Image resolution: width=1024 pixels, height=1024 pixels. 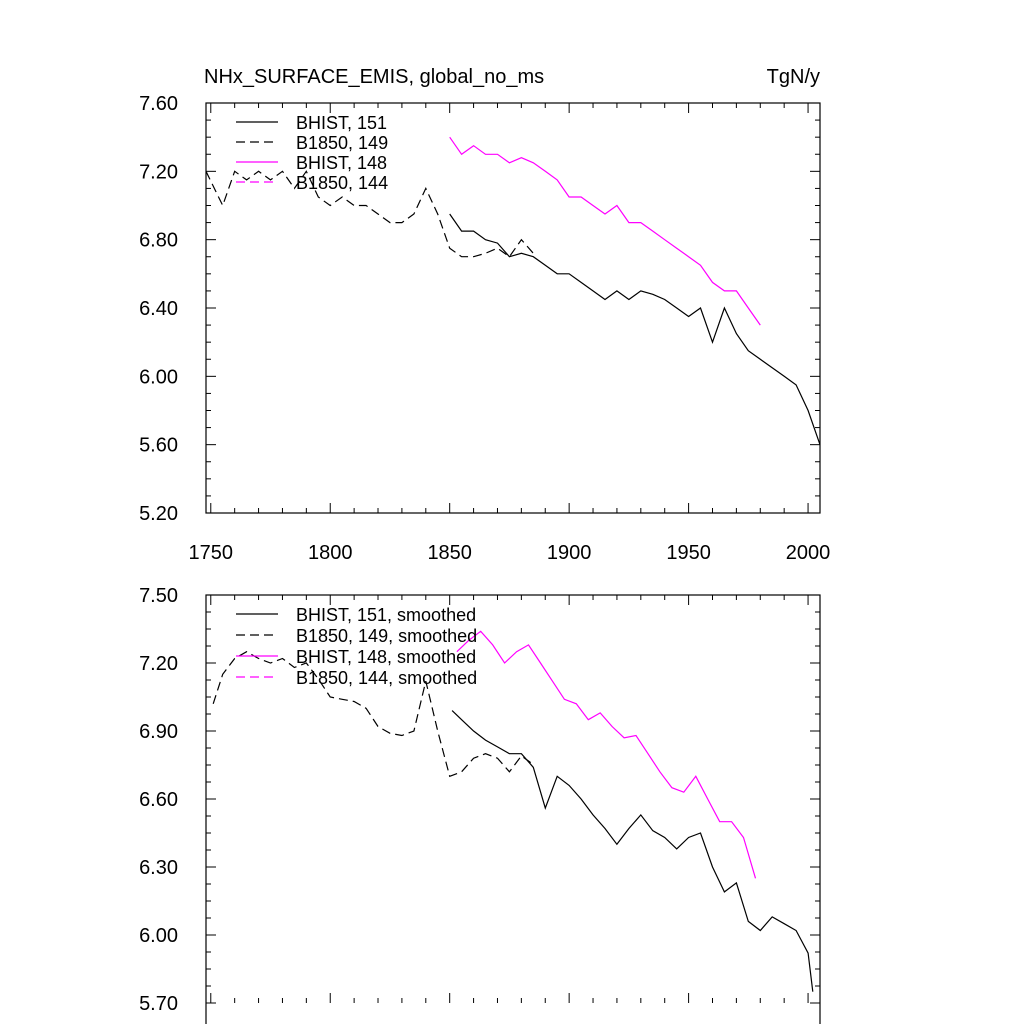 What do you see at coordinates (374, 77) in the screenshot?
I see `panel-title: NHx_SURFACE_EMIS, global_no_ms` at bounding box center [374, 77].